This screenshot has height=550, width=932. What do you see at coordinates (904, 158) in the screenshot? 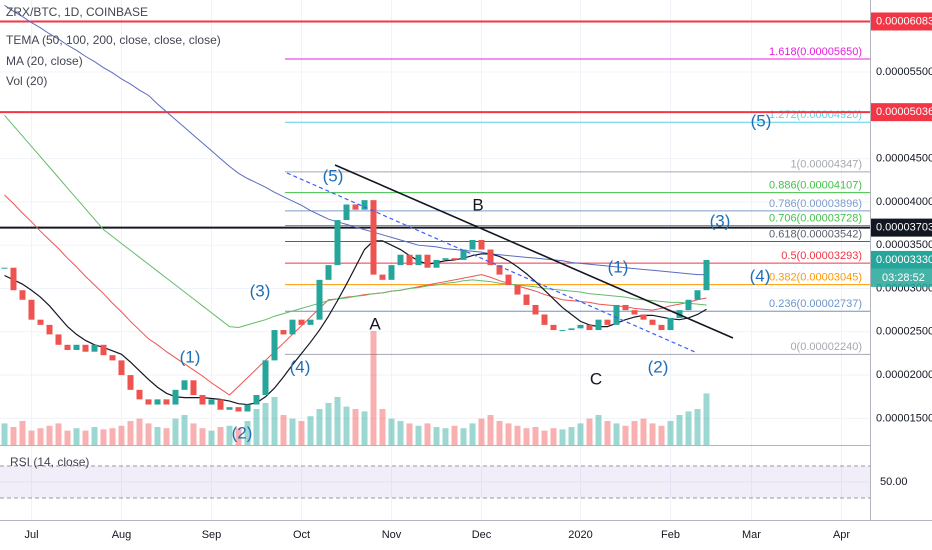
I see `y-tick-label: 0.00004500` at bounding box center [904, 158].